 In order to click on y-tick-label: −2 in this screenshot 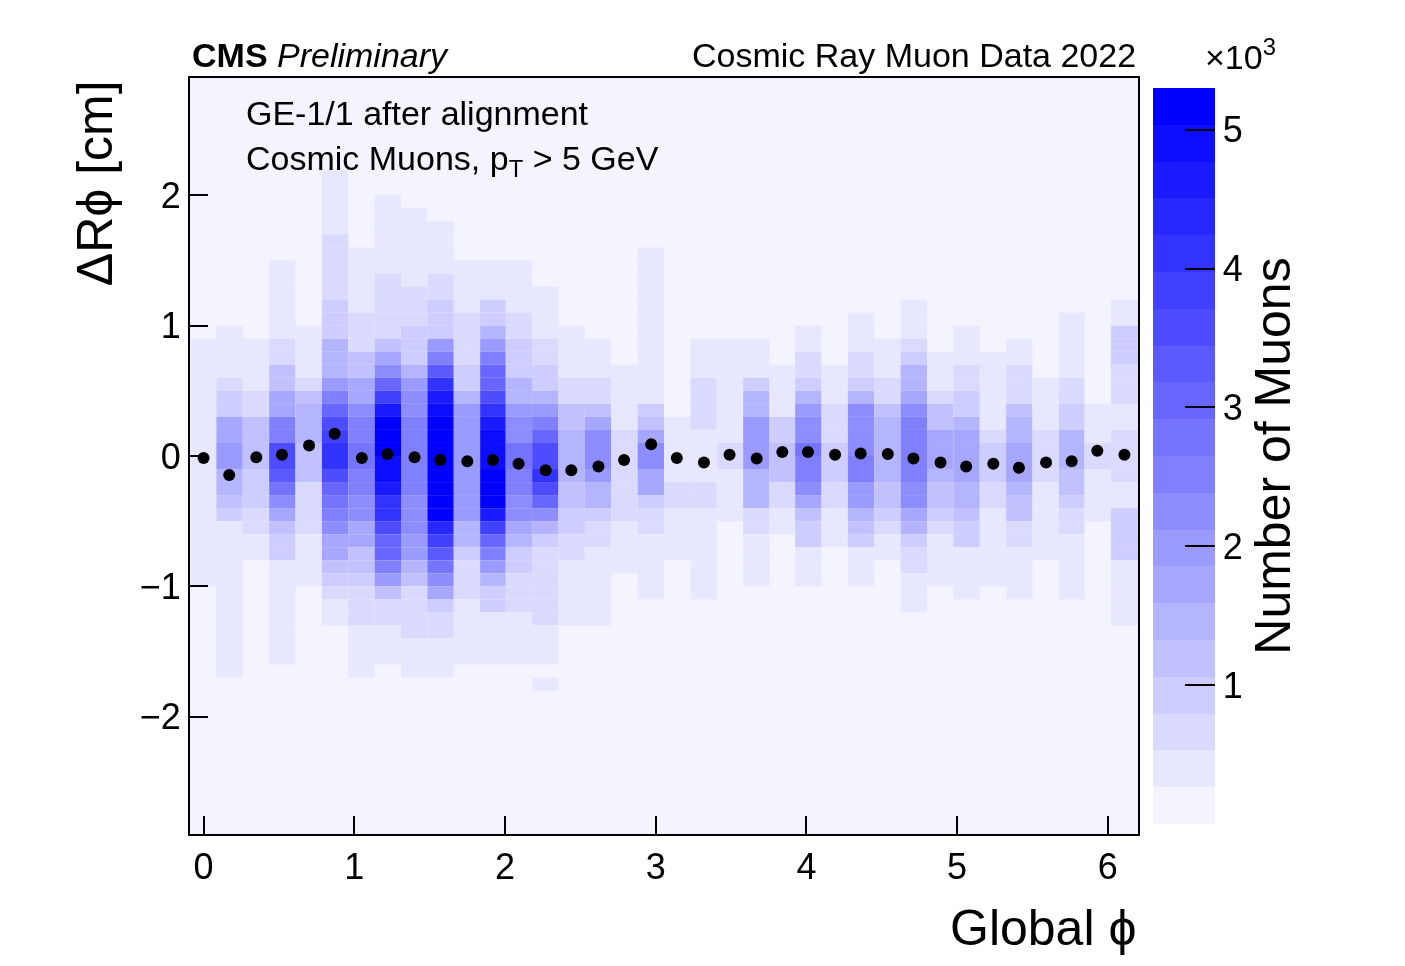, I will do `click(160, 717)`.